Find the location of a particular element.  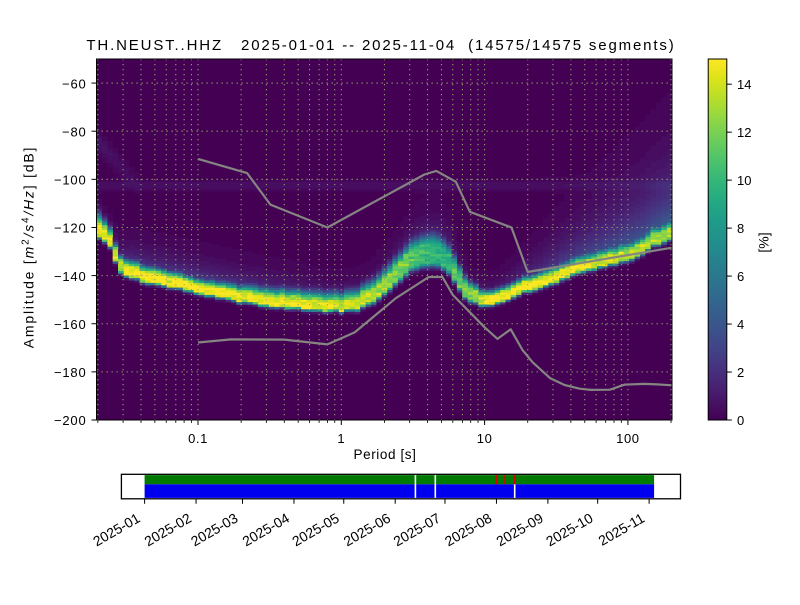

svg-text: −180 is located at coordinates (70, 372).